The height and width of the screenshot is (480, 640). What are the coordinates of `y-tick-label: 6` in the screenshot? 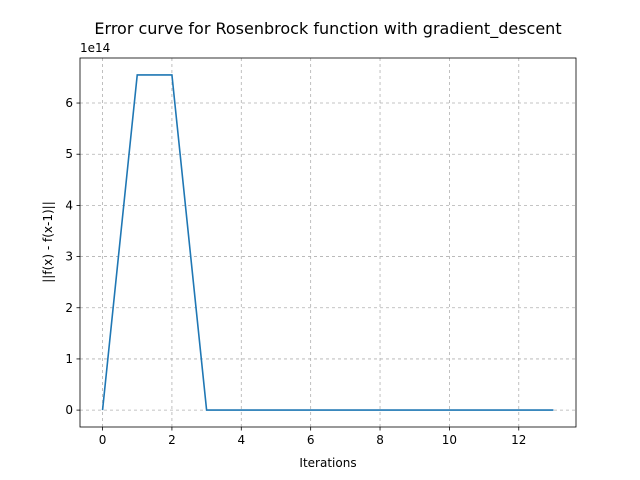 It's located at (69, 103).